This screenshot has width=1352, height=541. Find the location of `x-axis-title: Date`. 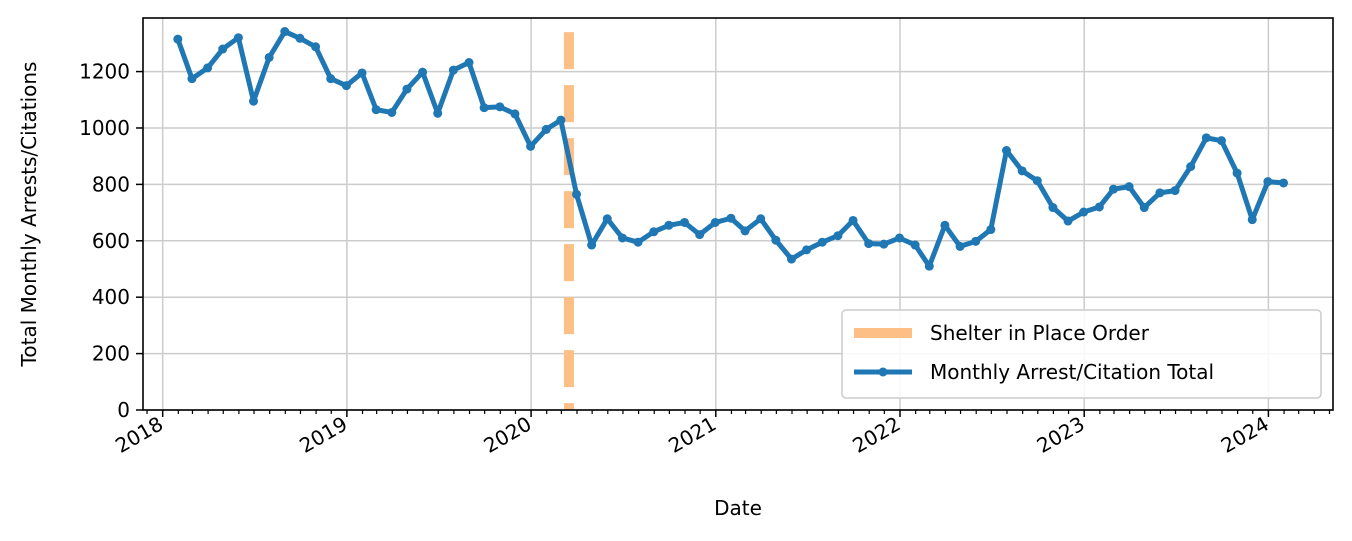

x-axis-title: Date is located at coordinates (738, 508).